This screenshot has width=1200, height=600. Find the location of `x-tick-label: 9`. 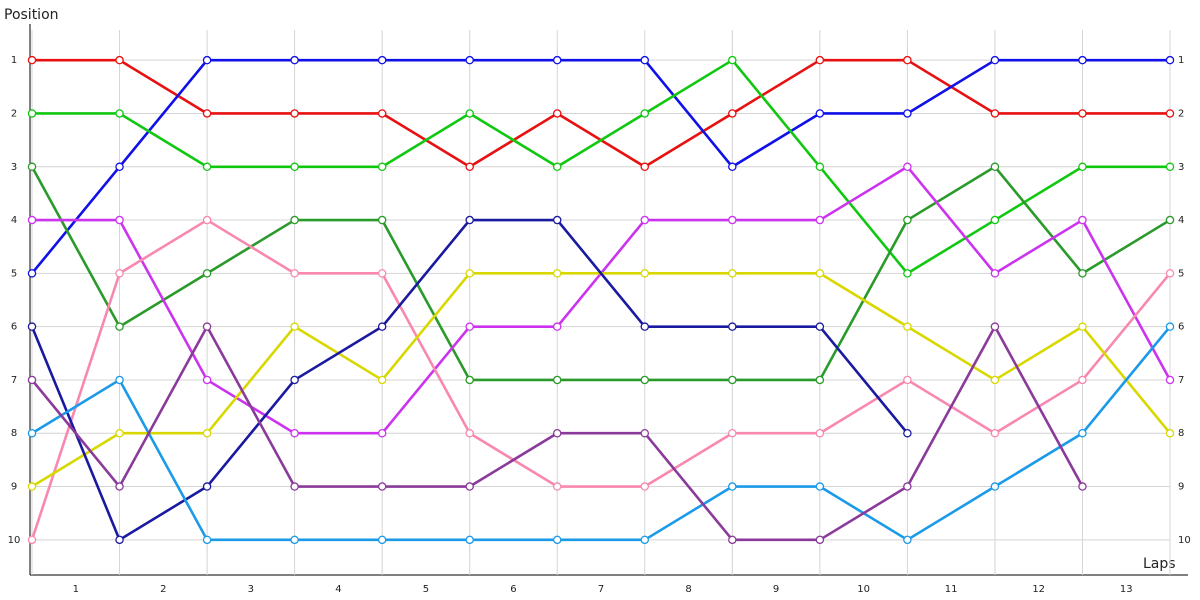

x-tick-label: 9 is located at coordinates (776, 589).